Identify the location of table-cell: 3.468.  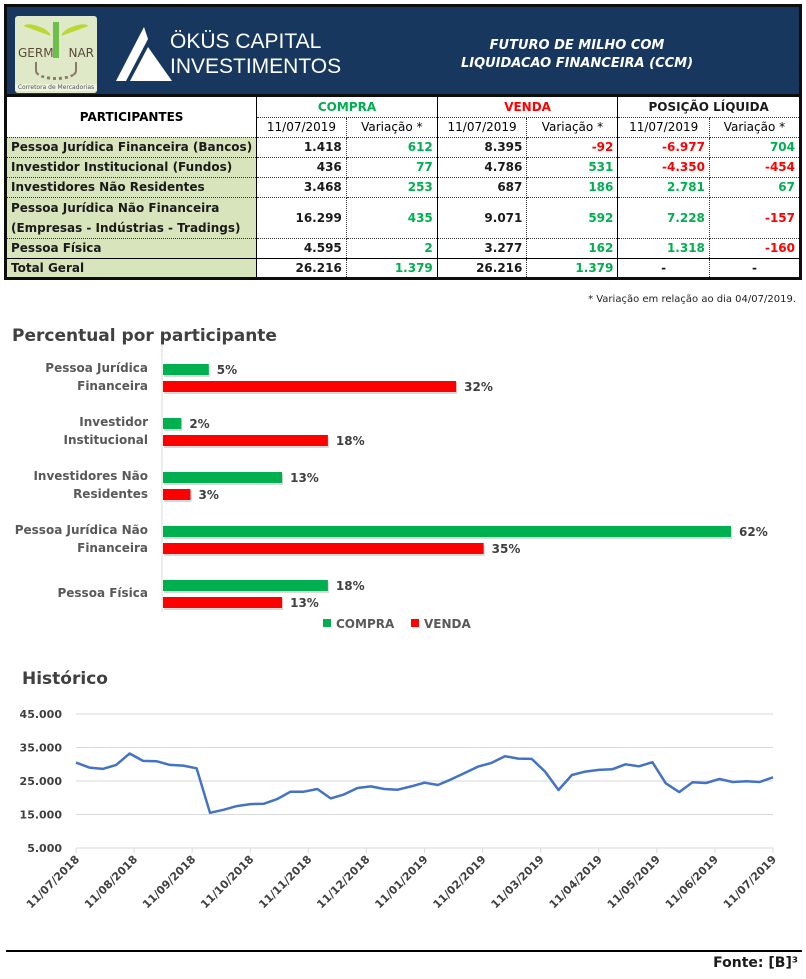
(301, 187).